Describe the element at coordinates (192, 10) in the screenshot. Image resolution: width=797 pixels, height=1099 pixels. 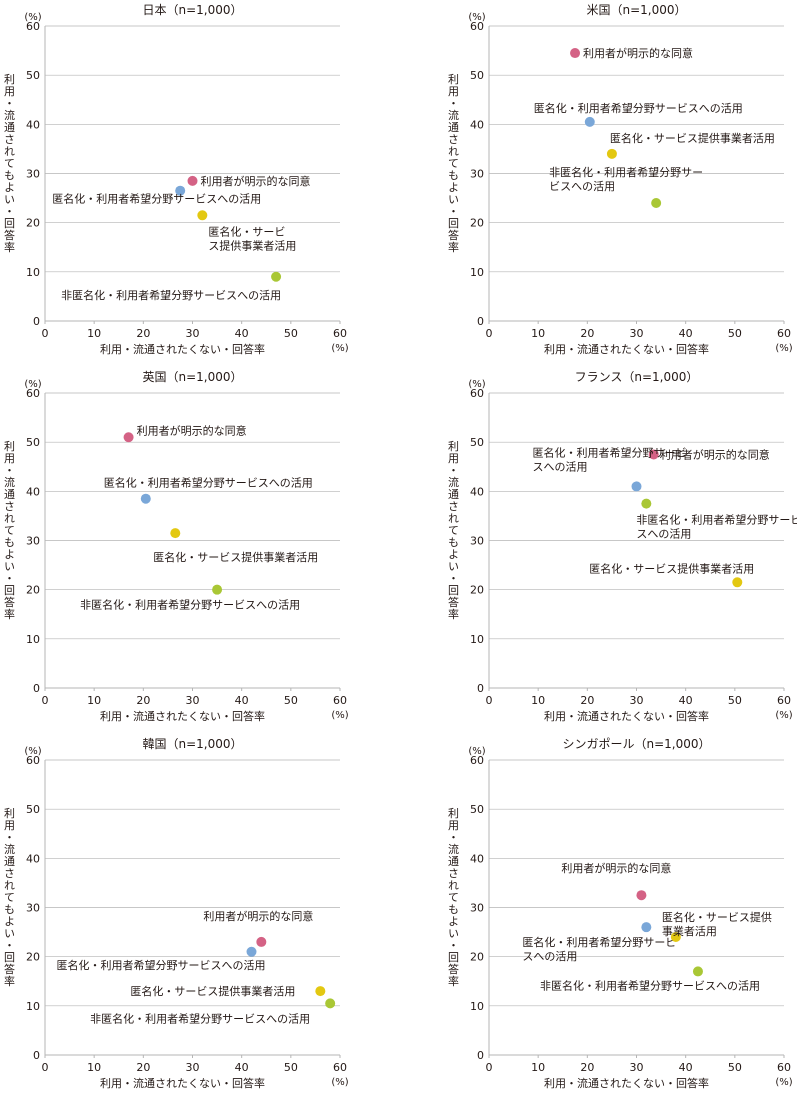
I see `chart-title: 日本（n=1,000）` at that location.